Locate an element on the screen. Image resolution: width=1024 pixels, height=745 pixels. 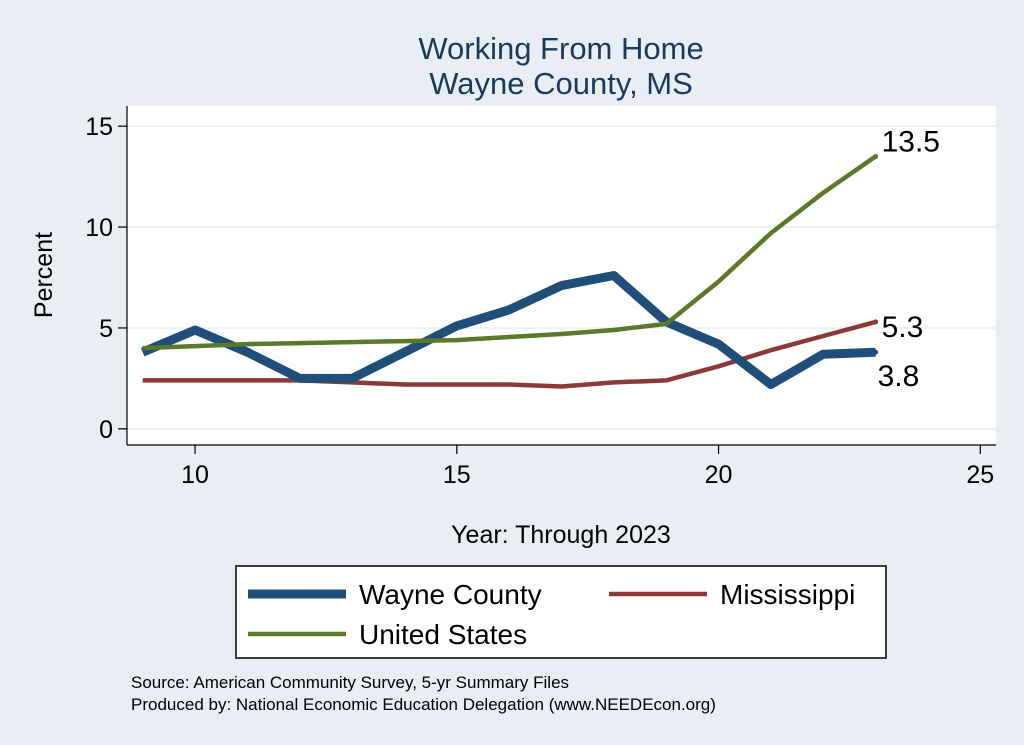
end-labels: 3.8 5.3 13.5 is located at coordinates (909, 259).